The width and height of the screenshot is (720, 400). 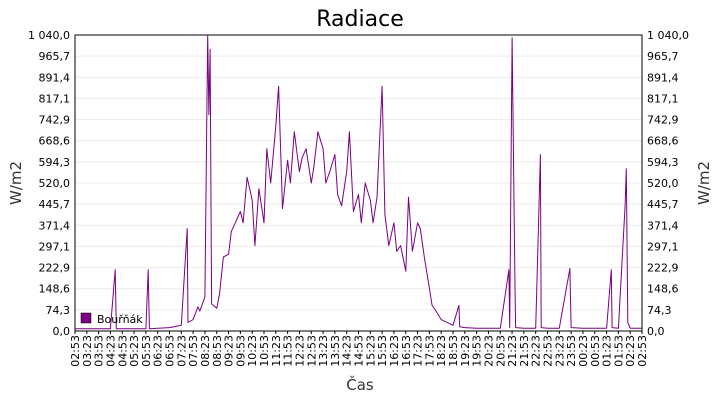 What do you see at coordinates (16, 183) in the screenshot?
I see `y-axis-label-left: W/m2` at bounding box center [16, 183].